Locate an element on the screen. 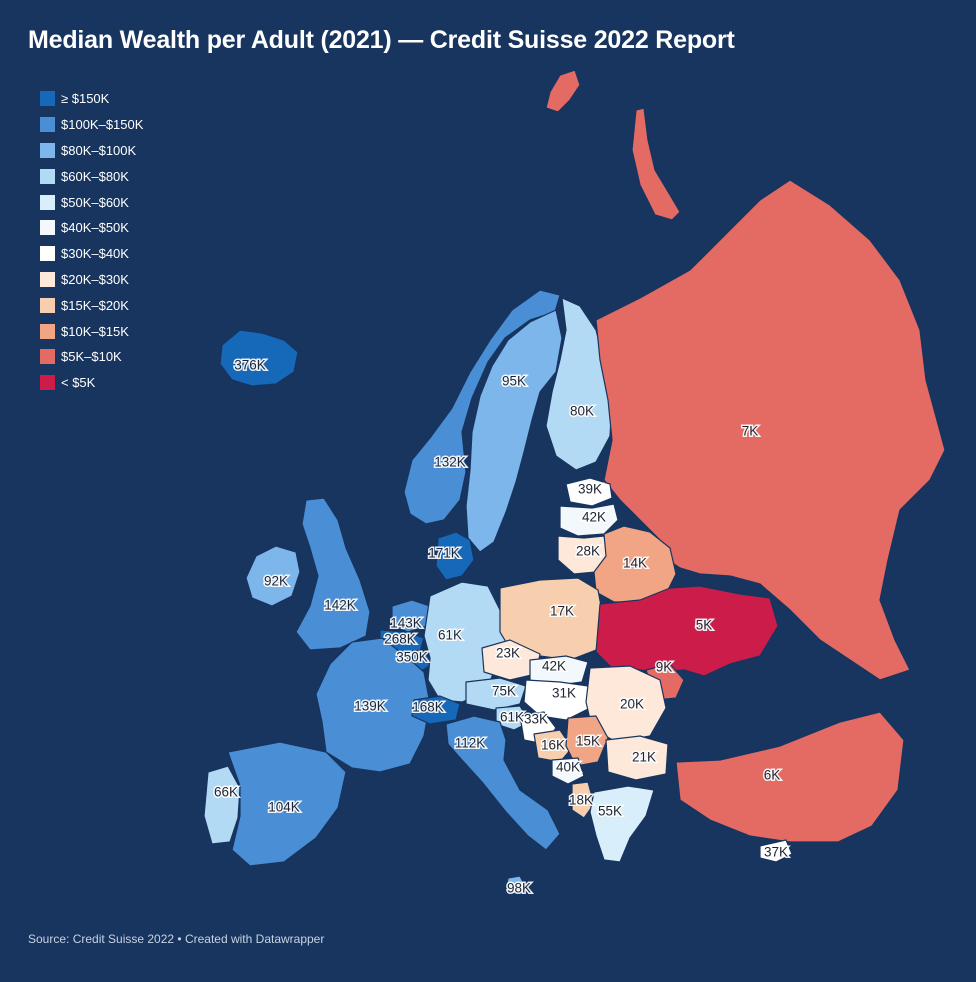 The image size is (976, 982). country-label-albania: 18K is located at coordinates (581, 800).